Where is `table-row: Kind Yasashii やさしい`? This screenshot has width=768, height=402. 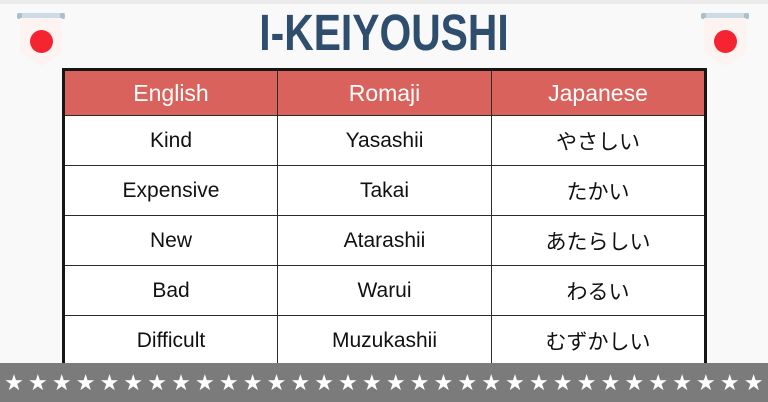 table-row: Kind Yasashii やさしい is located at coordinates (384, 140).